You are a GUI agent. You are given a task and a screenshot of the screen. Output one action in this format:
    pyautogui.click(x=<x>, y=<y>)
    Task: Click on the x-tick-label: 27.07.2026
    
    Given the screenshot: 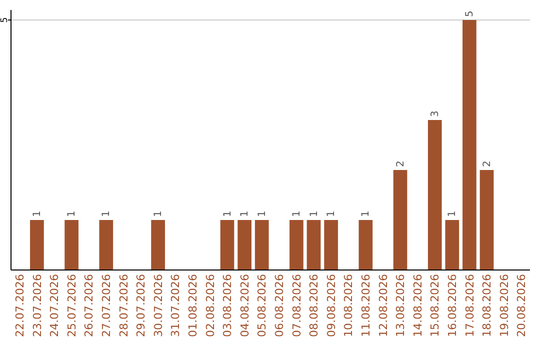 What is the action you would take?
    pyautogui.click(x=106, y=305)
    